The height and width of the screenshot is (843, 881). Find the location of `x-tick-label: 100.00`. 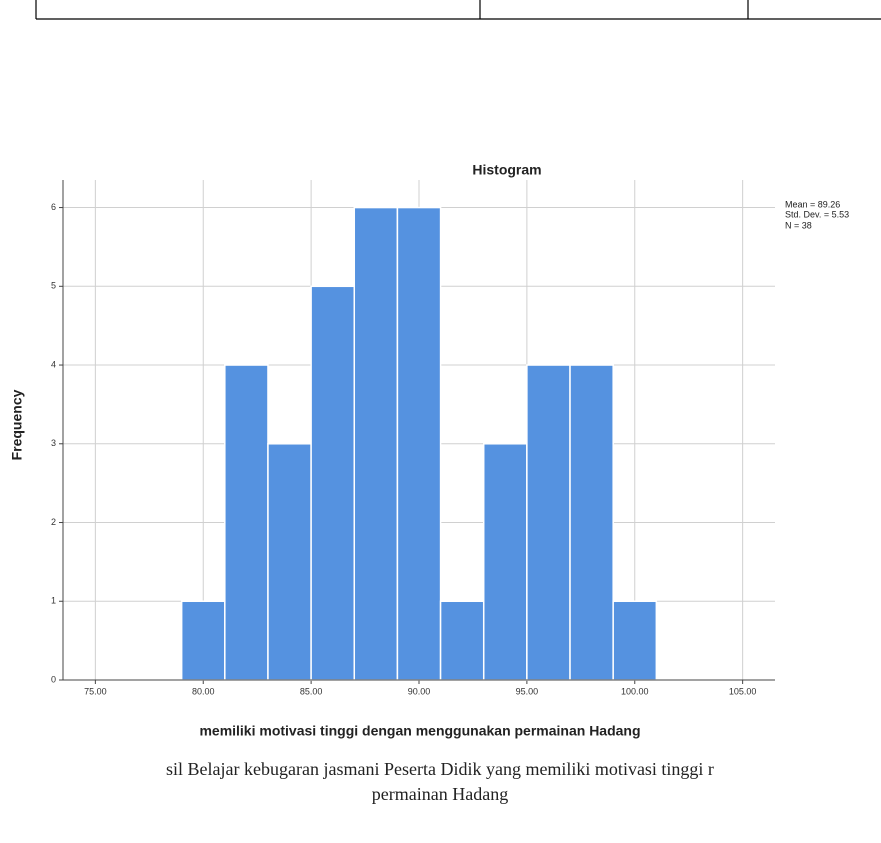

x-tick-label: 100.00 is located at coordinates (635, 691).